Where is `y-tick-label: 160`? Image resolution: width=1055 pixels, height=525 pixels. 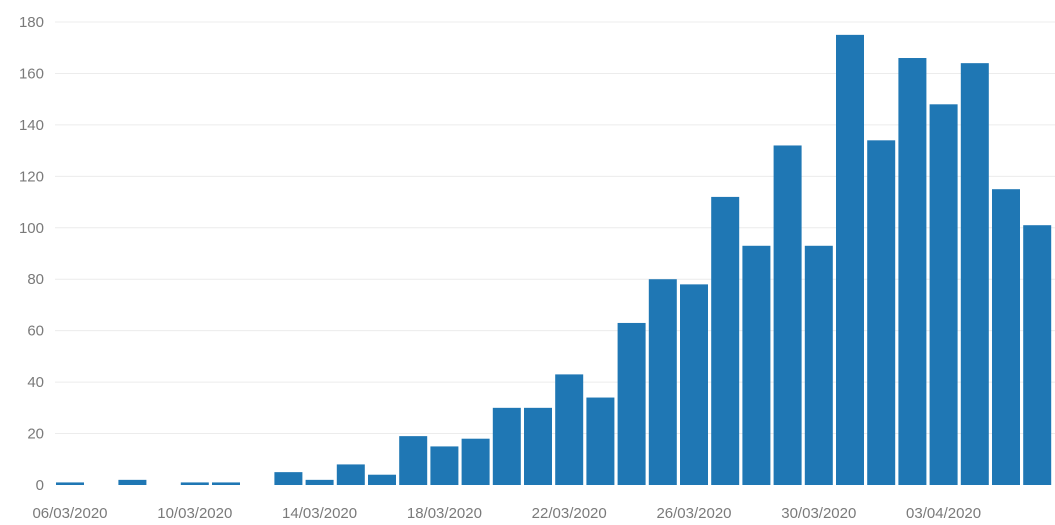
y-tick-label: 160 is located at coordinates (31, 73).